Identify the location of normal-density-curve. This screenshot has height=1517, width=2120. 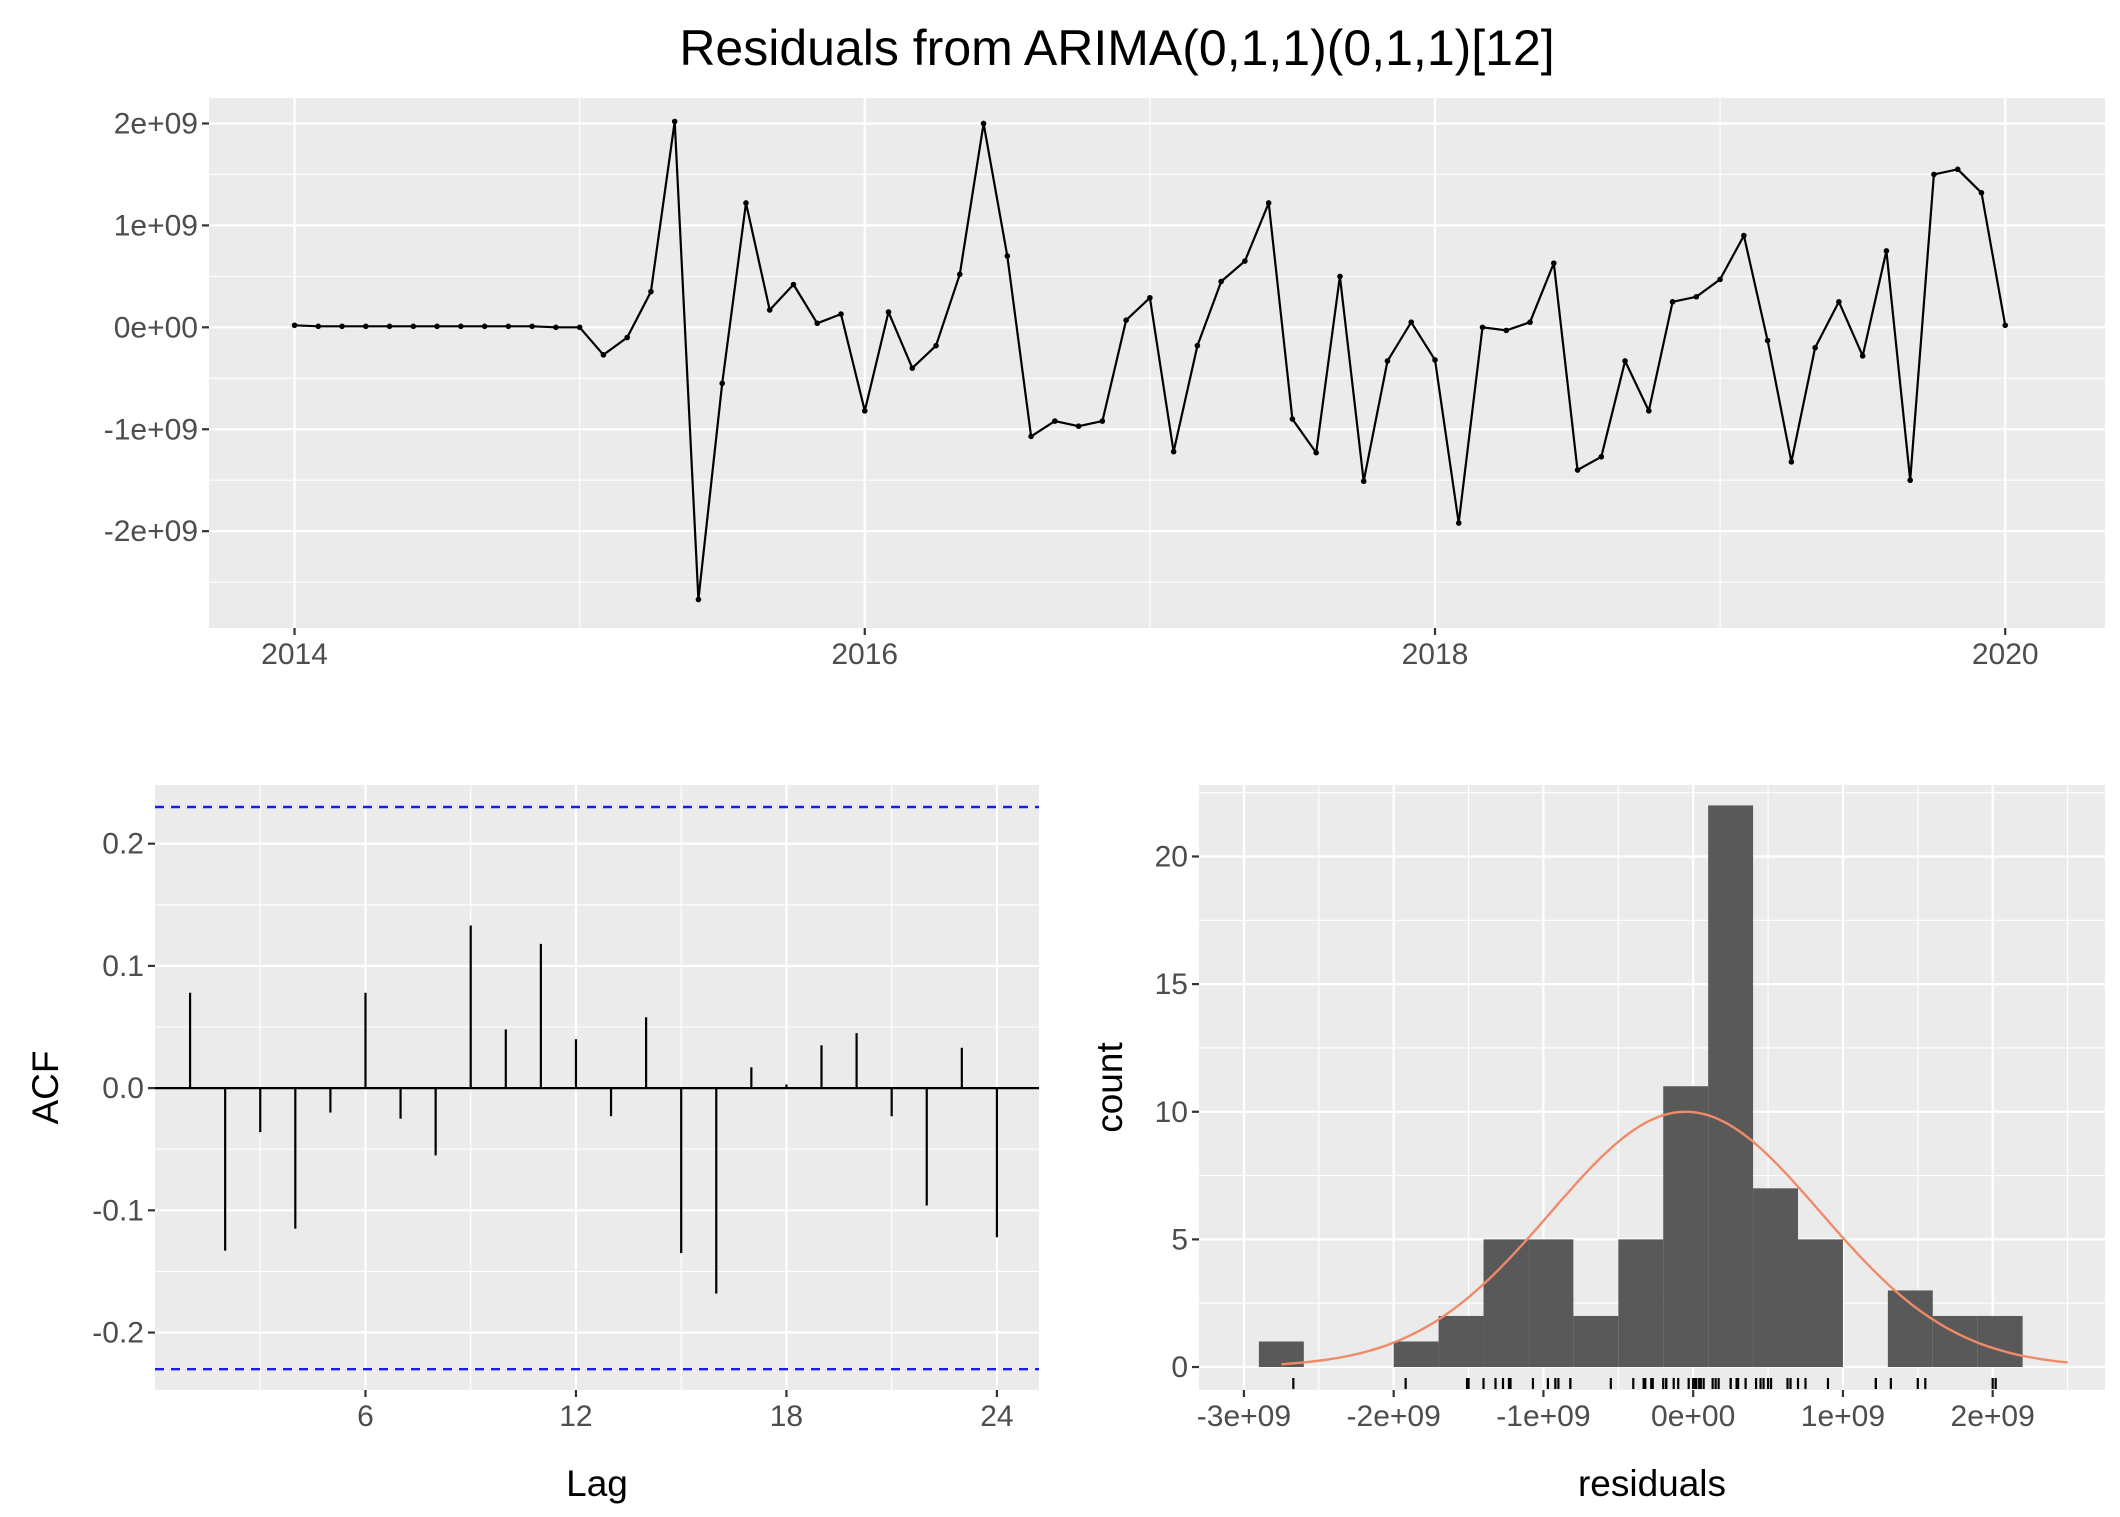
(1674, 1238).